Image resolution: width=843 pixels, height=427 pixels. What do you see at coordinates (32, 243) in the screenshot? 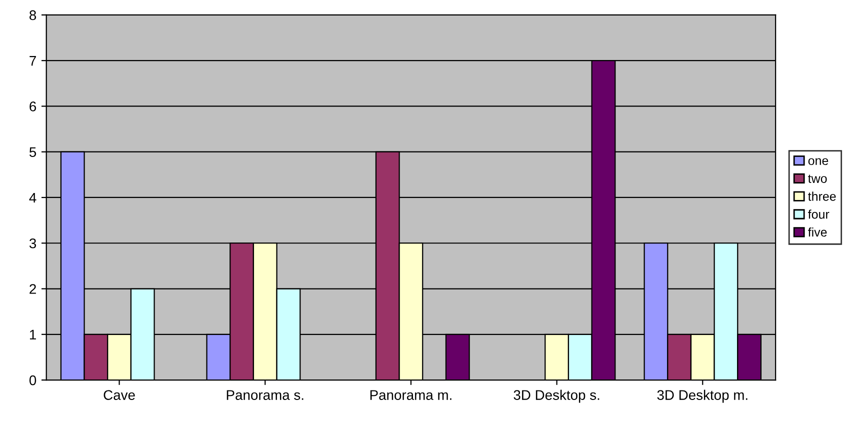
I see `y-tick-label: 3` at bounding box center [32, 243].